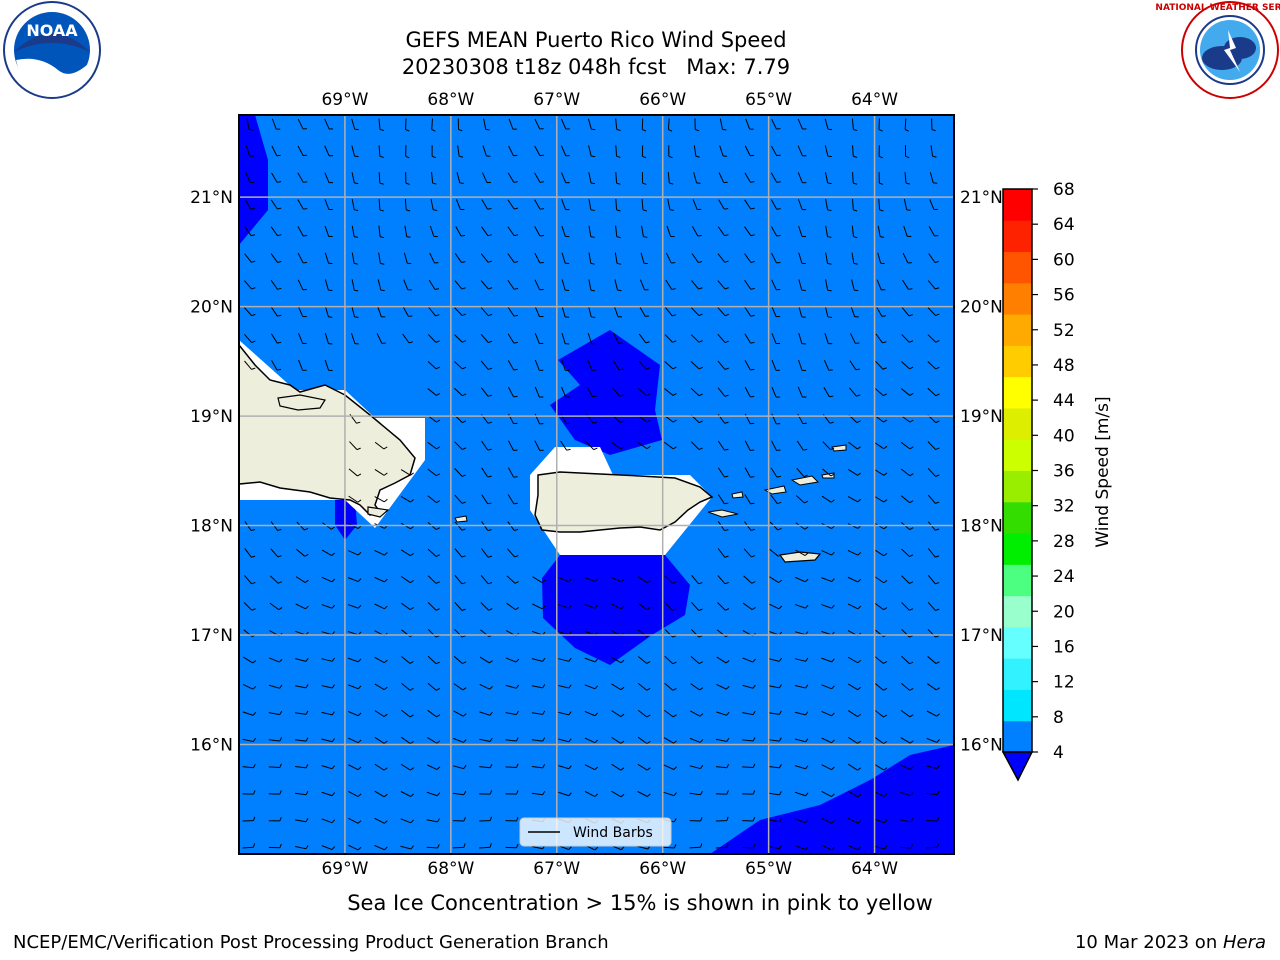 The image size is (1280, 960). What do you see at coordinates (1017, 471) in the screenshot?
I see `colorbar-bins` at bounding box center [1017, 471].